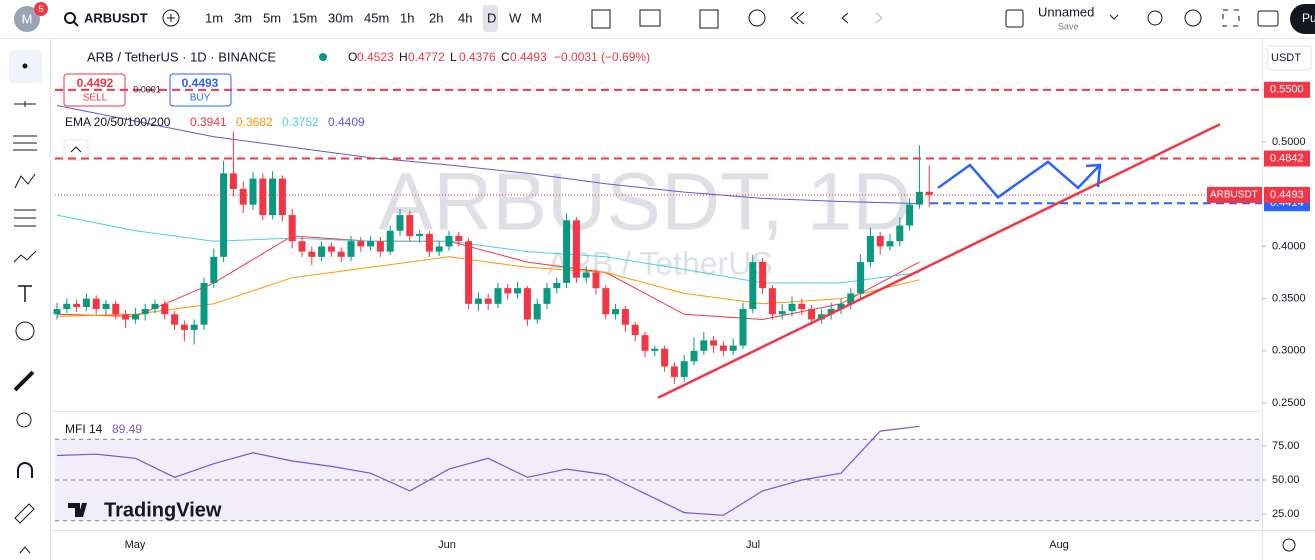 The image size is (1315, 560). Describe the element at coordinates (95, 98) in the screenshot. I see `sell-label: SELL` at that location.